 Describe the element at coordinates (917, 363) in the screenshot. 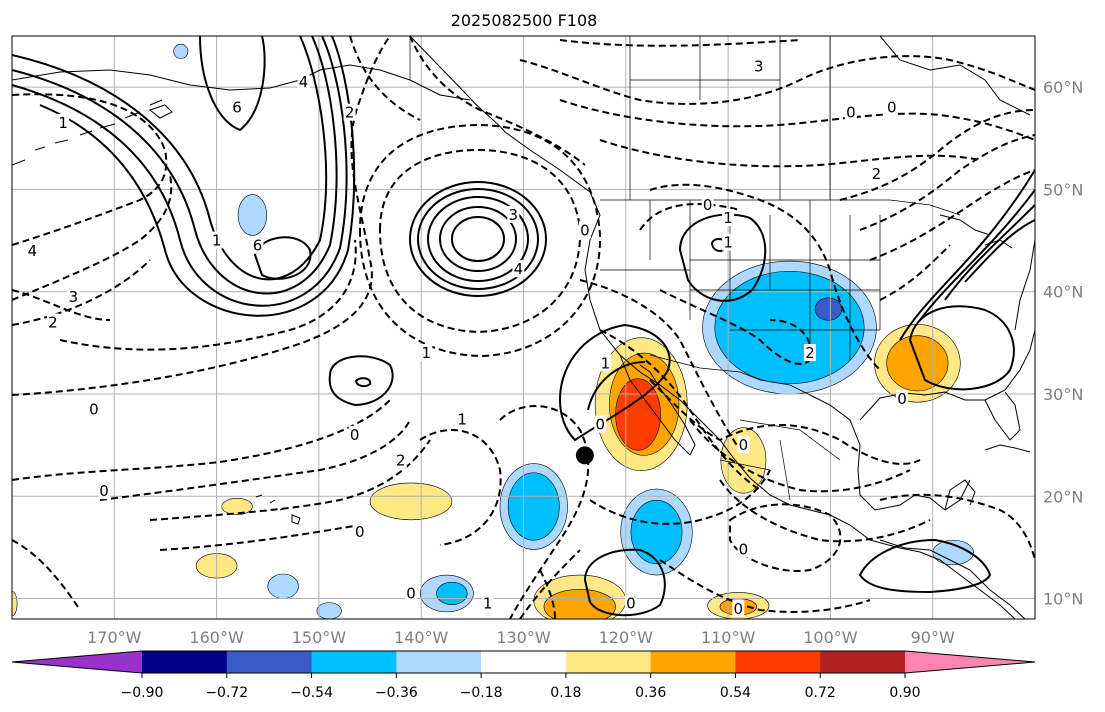

I see `shade-gulf-coast` at that location.